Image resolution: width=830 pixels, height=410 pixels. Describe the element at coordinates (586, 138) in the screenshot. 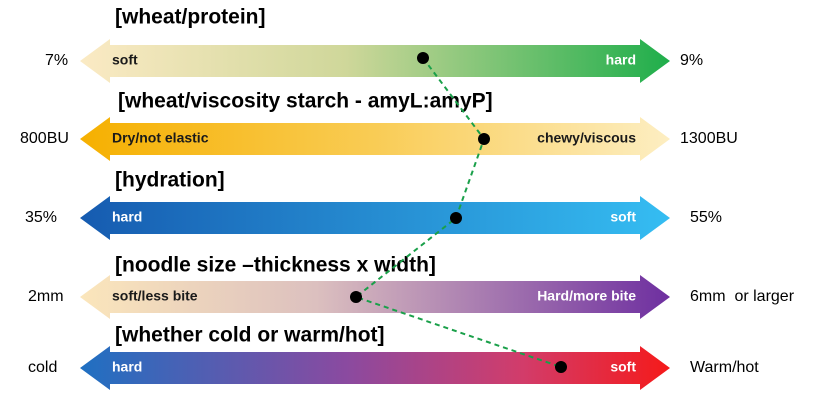

I see `right-label: chewy/viscous` at that location.